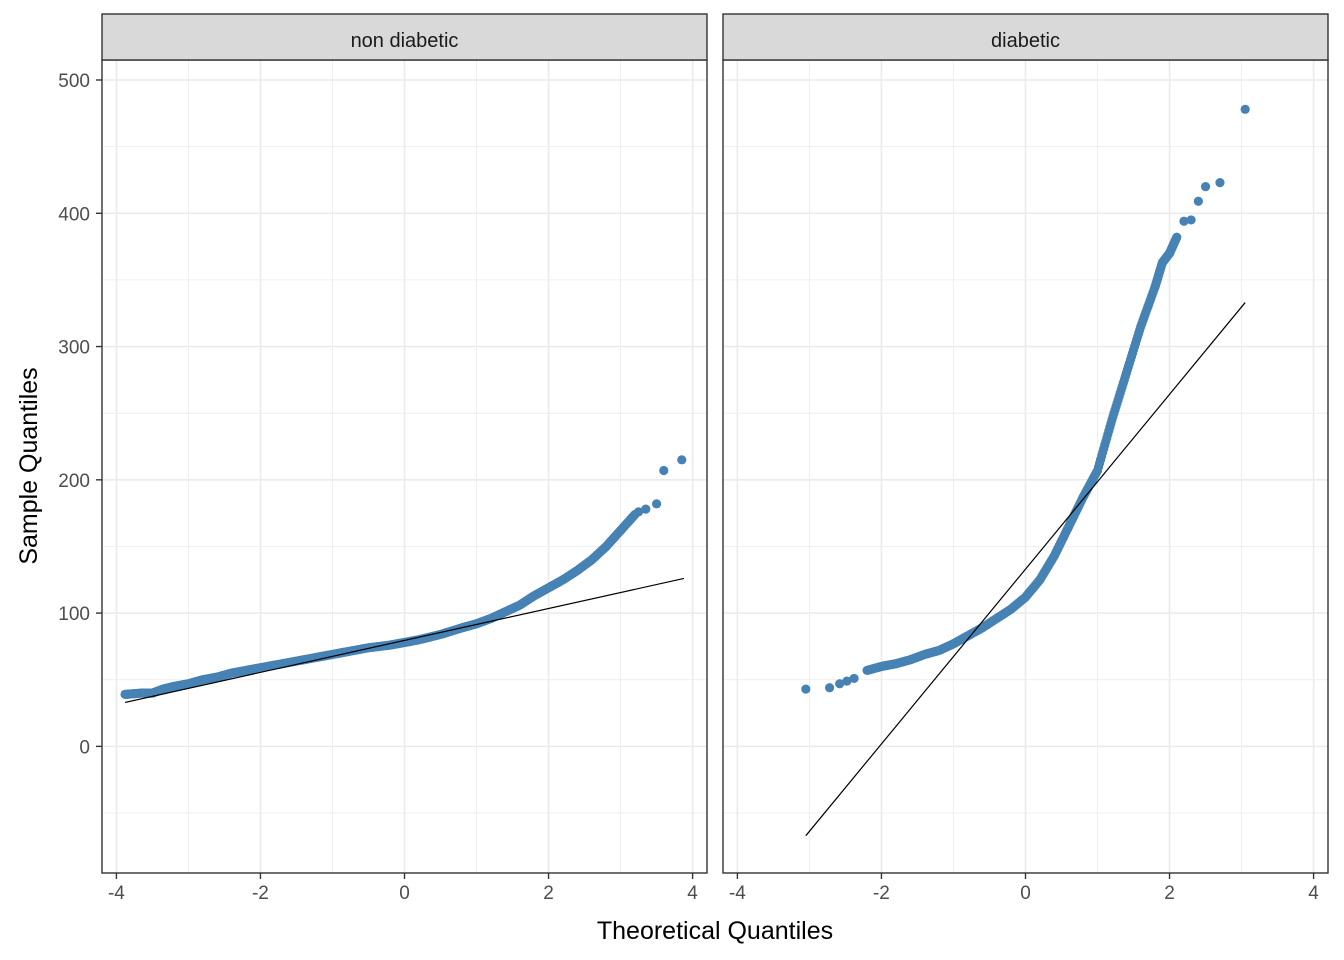  What do you see at coordinates (84, 747) in the screenshot?
I see `y-tick-label: 0` at bounding box center [84, 747].